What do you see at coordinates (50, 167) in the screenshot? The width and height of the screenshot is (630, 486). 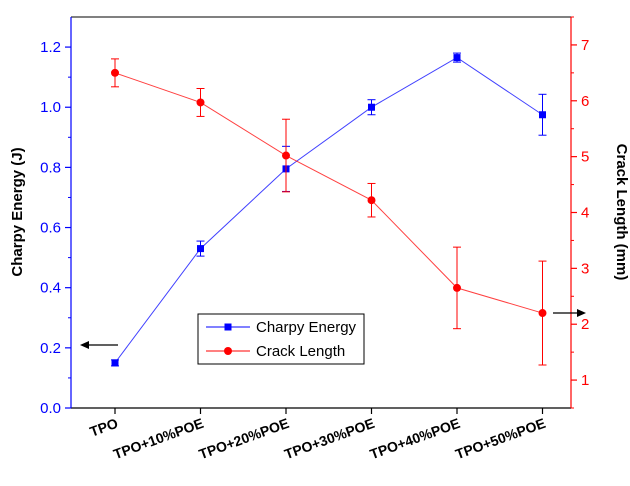 I see `left-tick-label: 0.8` at bounding box center [50, 167].